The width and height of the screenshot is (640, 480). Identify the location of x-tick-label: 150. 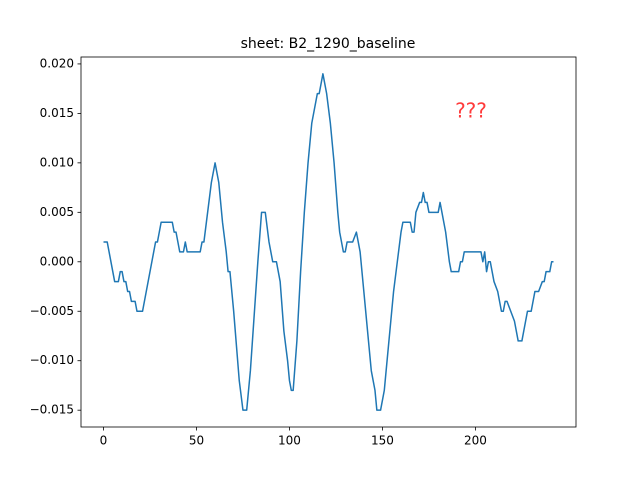
(382, 441).